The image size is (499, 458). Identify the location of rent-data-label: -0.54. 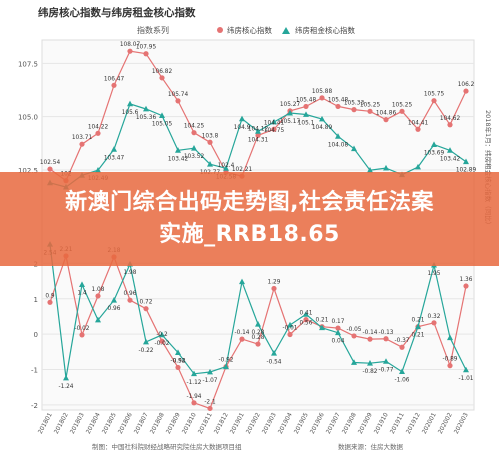
(274, 362).